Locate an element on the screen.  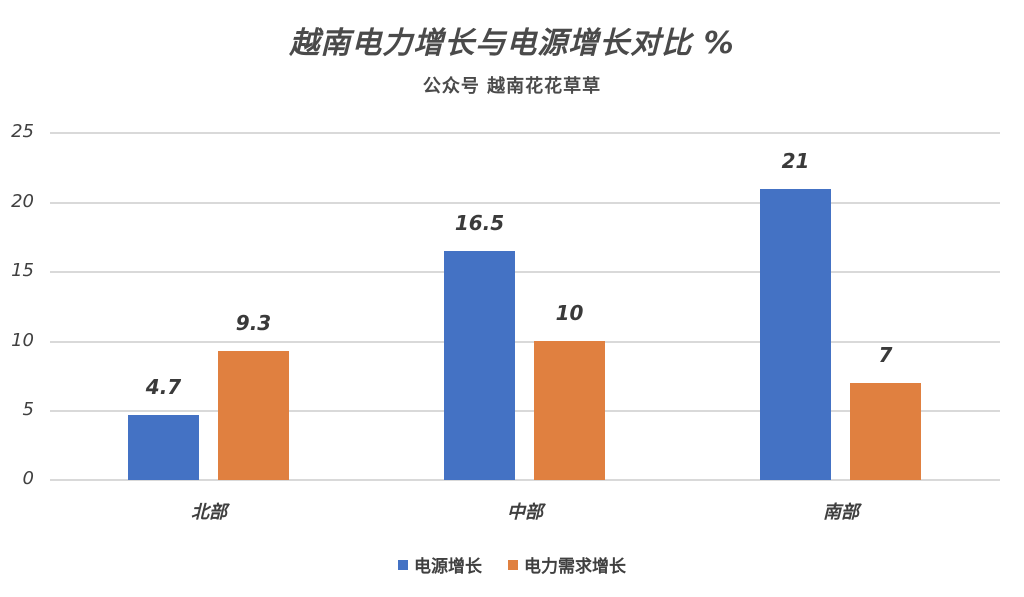
legend-item-demand-growth: 电力需求增长 is located at coordinates (567, 564).